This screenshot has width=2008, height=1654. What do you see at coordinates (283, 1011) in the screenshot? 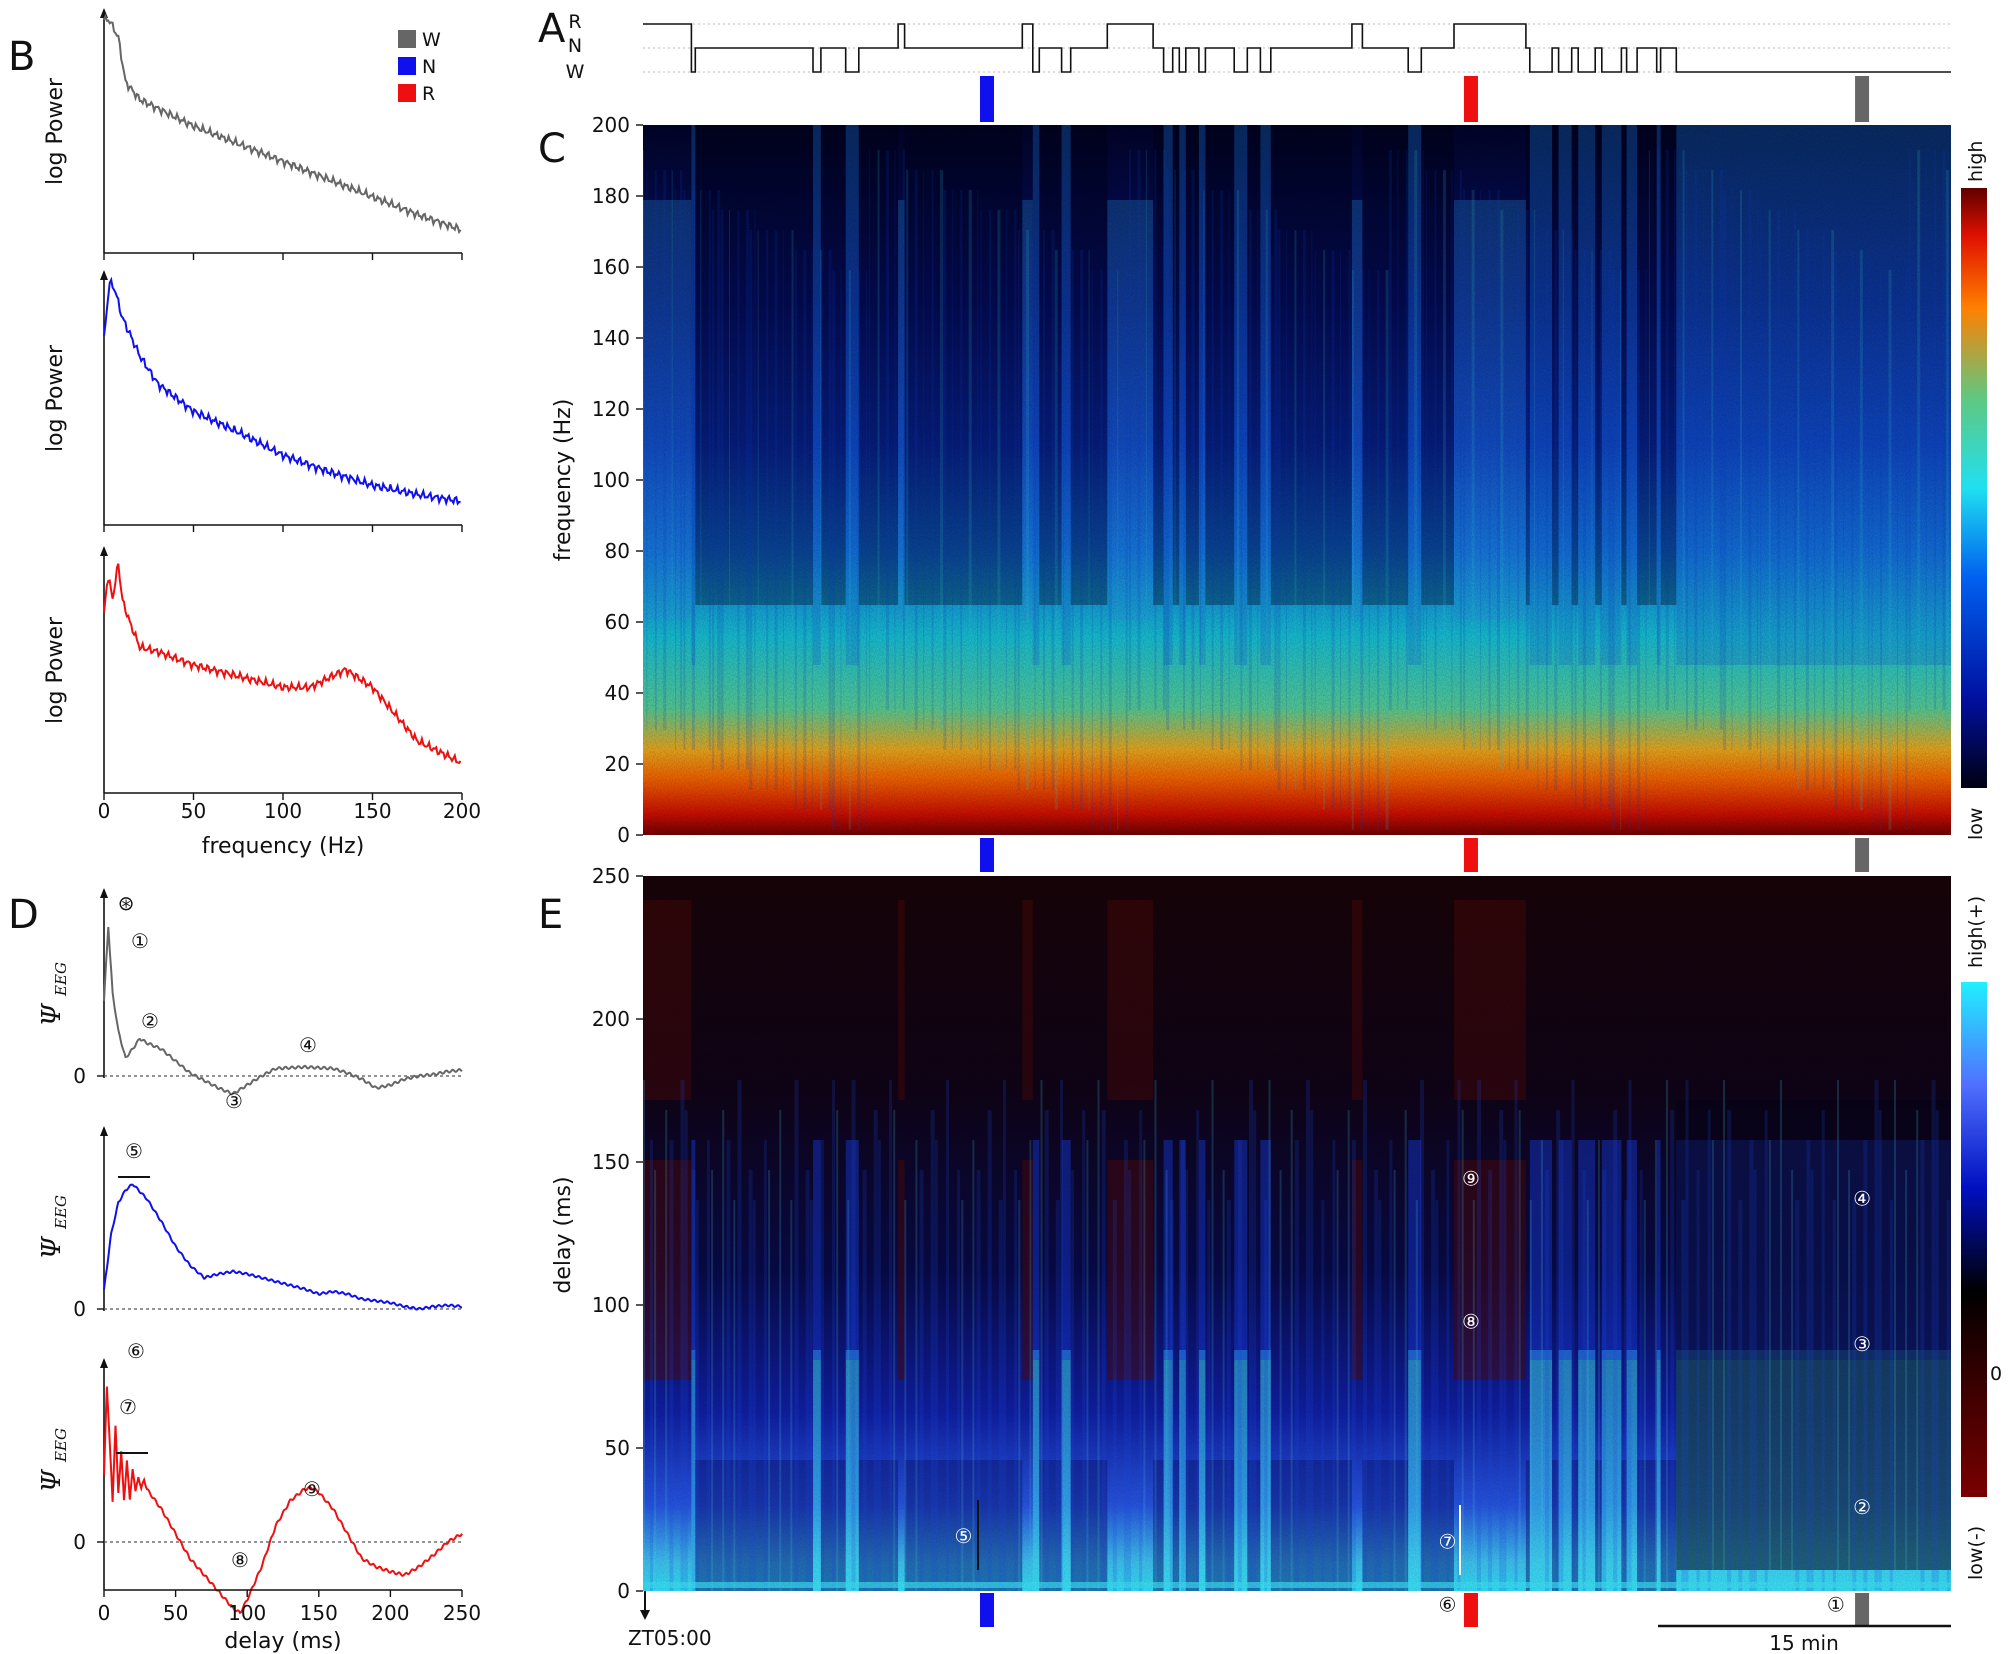
I see `d-curve-w` at bounding box center [283, 1011].